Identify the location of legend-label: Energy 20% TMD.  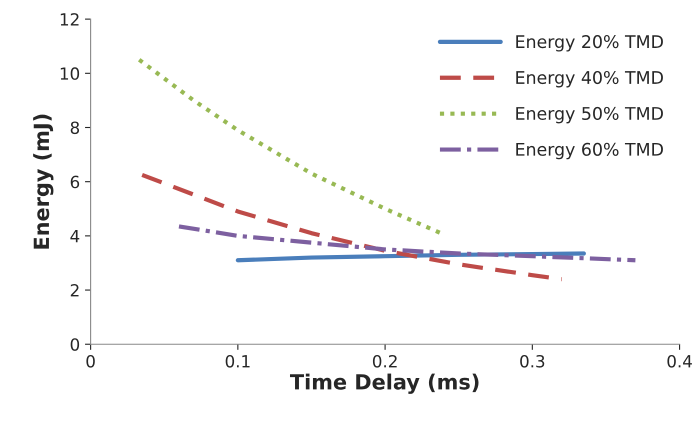
(589, 43).